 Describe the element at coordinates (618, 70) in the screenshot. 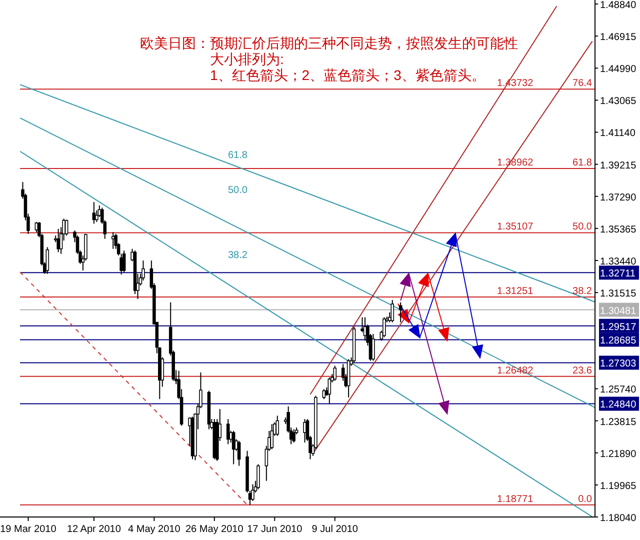

I see `y-tick-label: 1.44990` at that location.